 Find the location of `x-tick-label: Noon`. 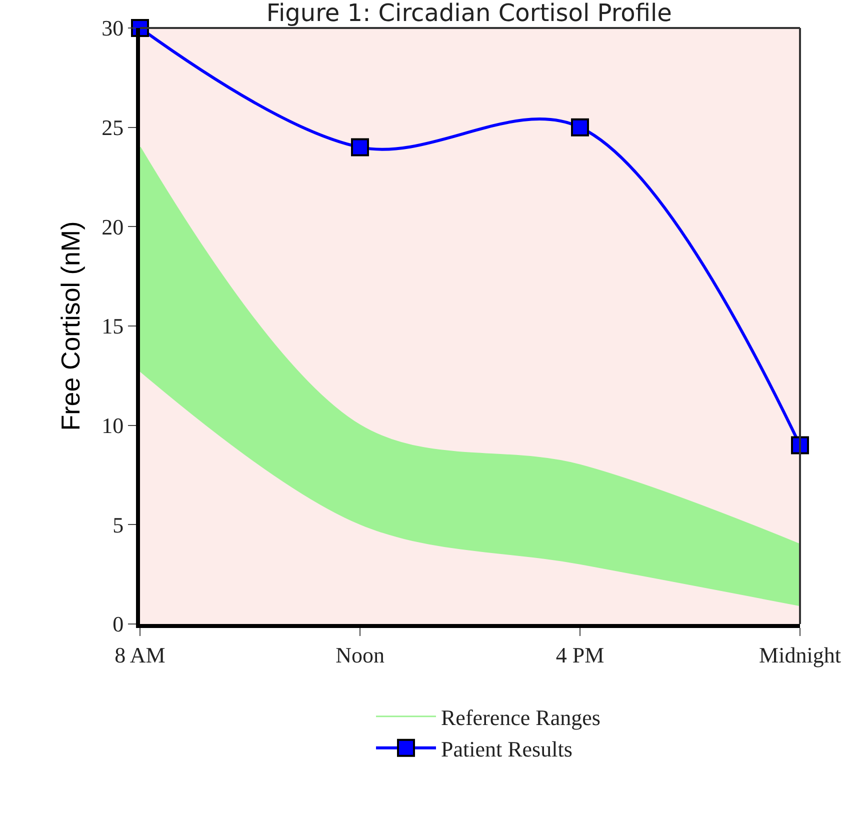

x-tick-label: Noon is located at coordinates (360, 655).